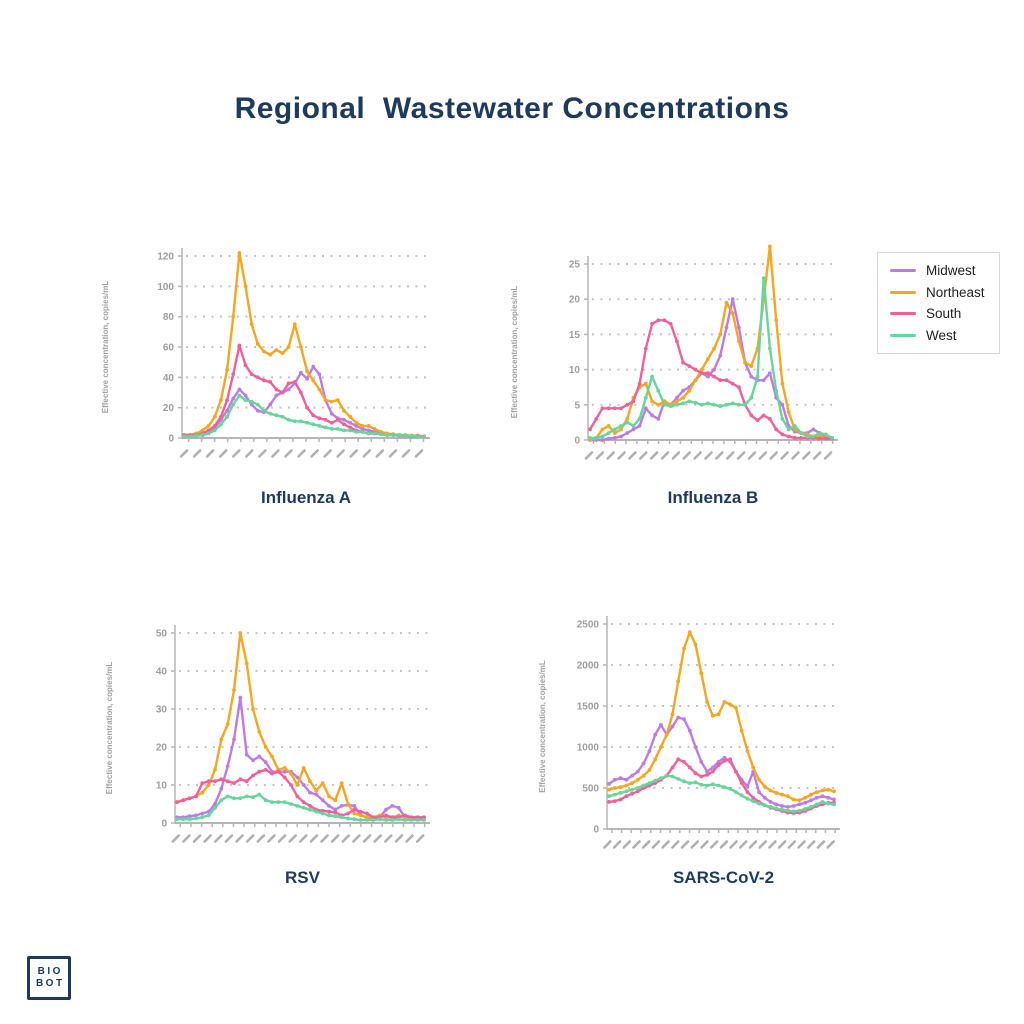 The image size is (1024, 1024). Describe the element at coordinates (588, 666) in the screenshot. I see `svg-text: 2000` at that location.